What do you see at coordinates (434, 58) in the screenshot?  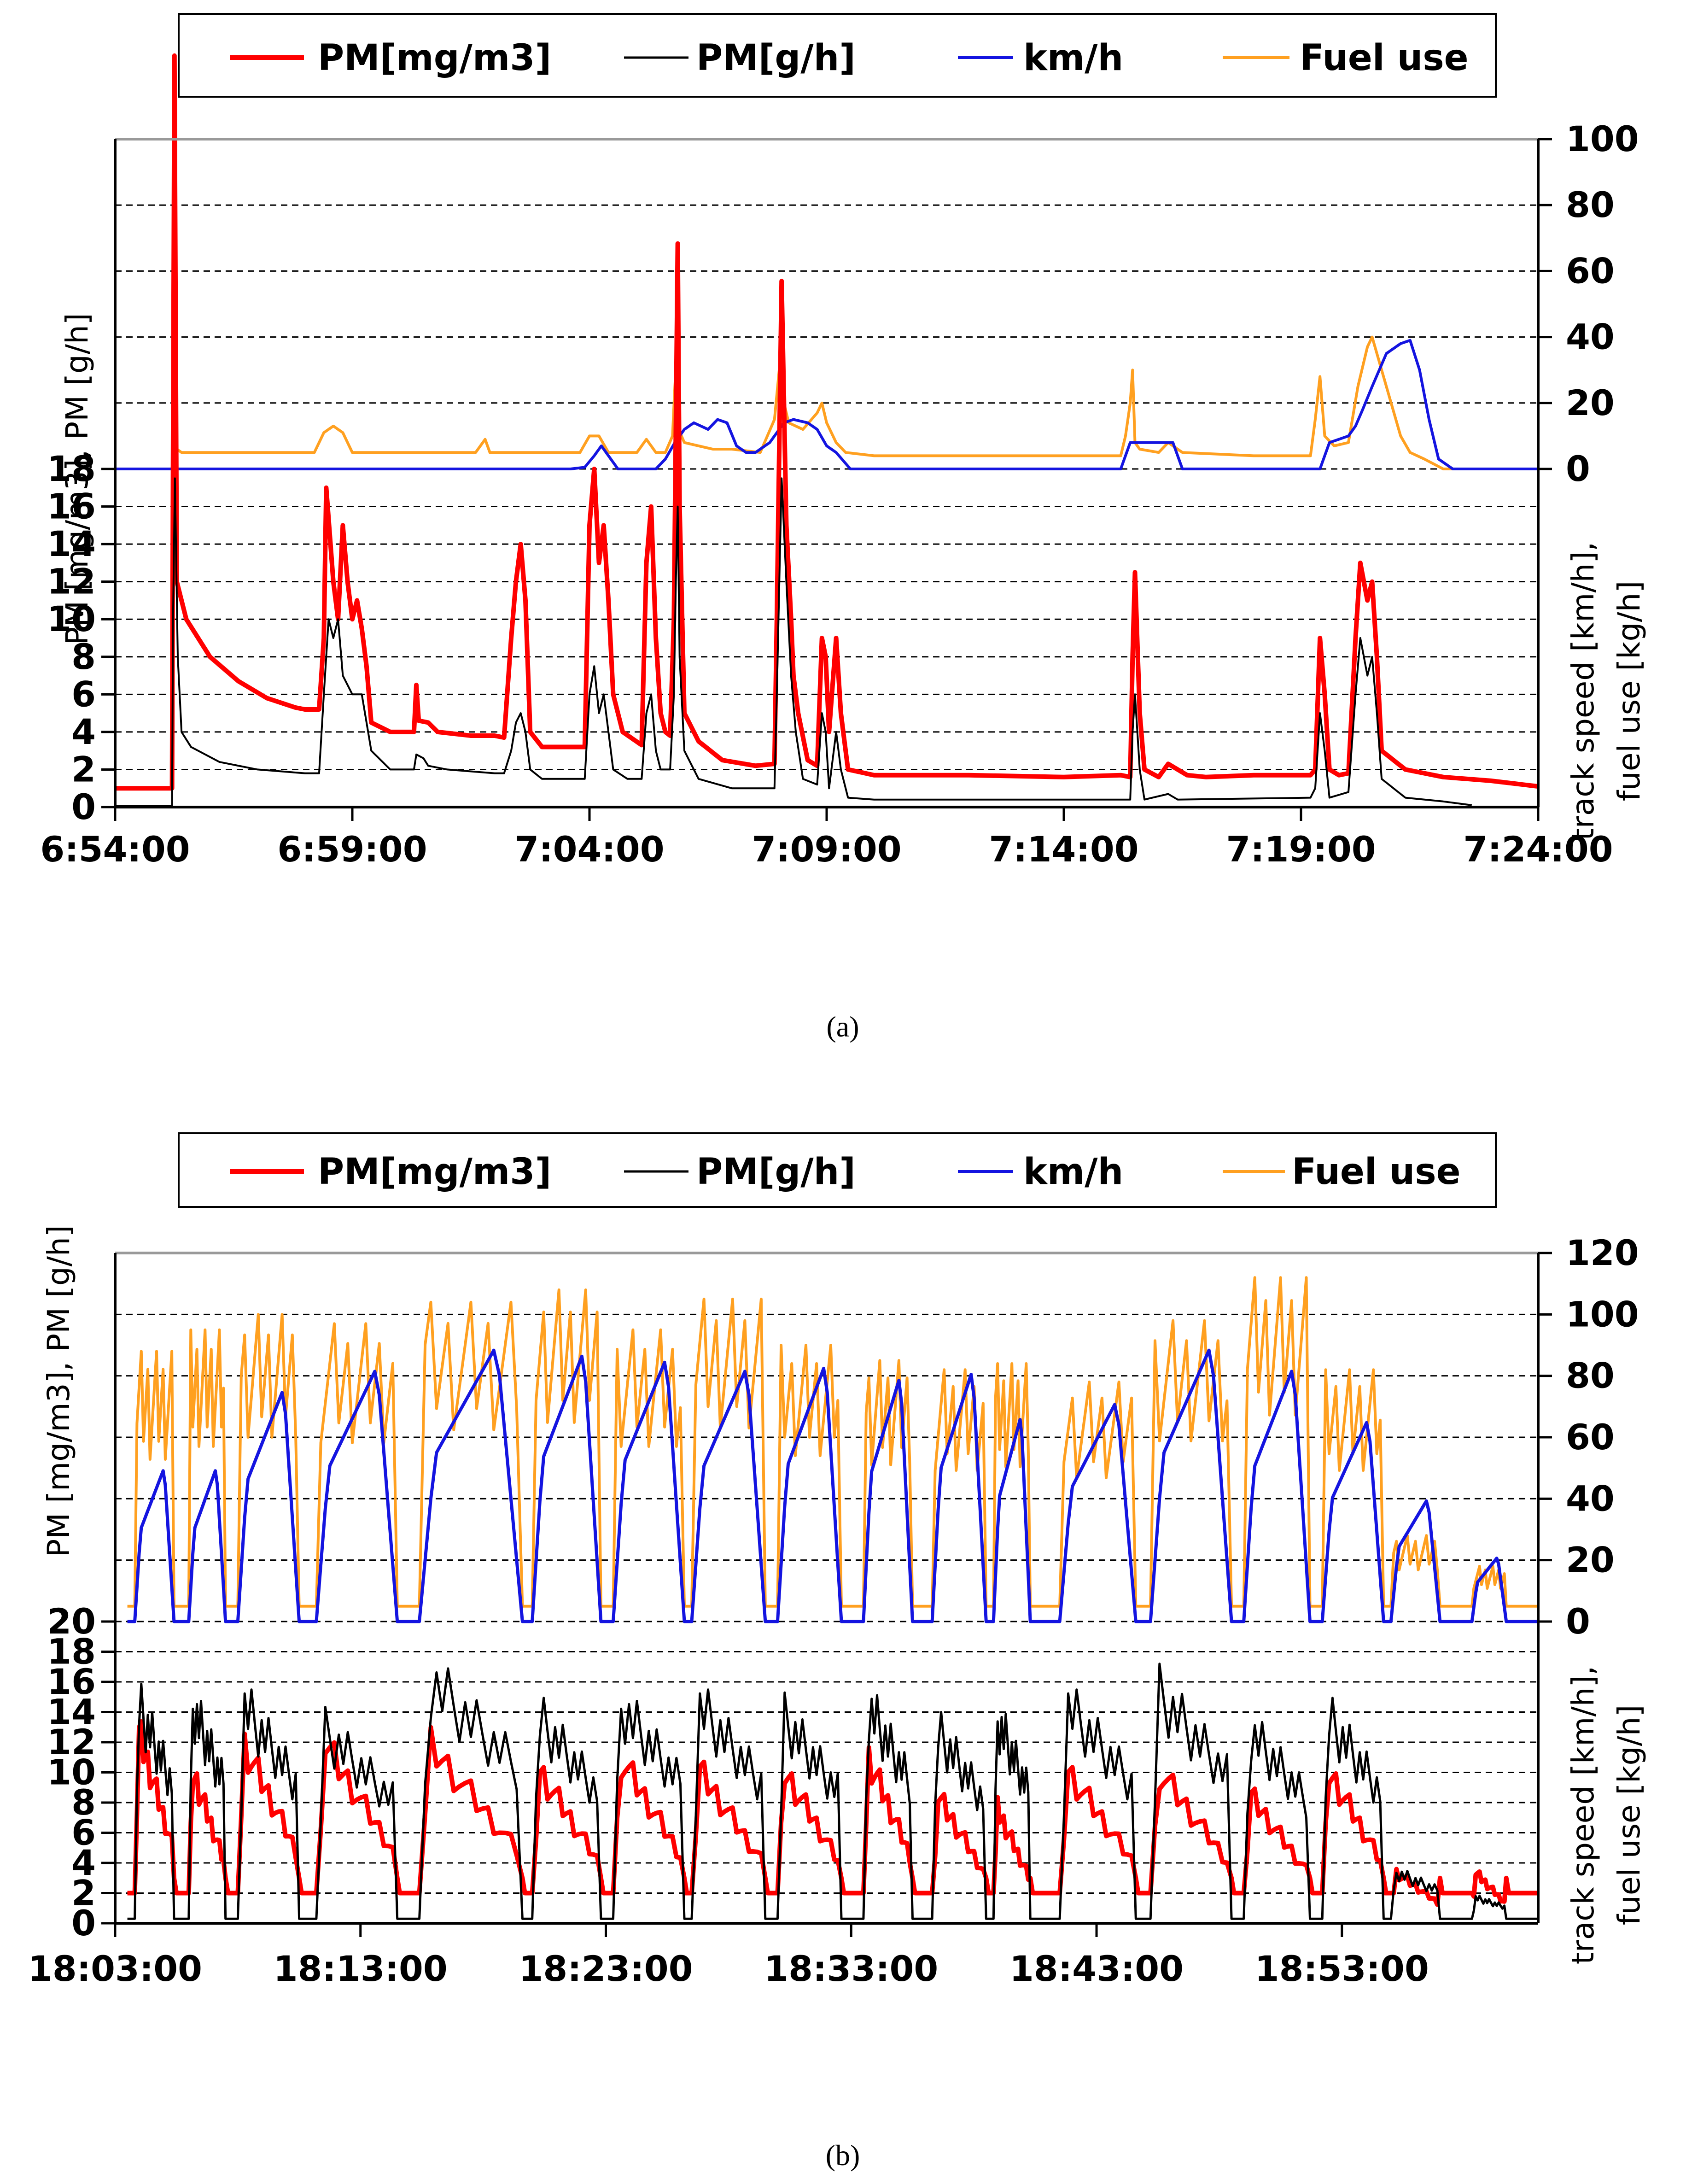 I see `legend-label-pm-mg-a: PM[mg/m3]` at bounding box center [434, 58].